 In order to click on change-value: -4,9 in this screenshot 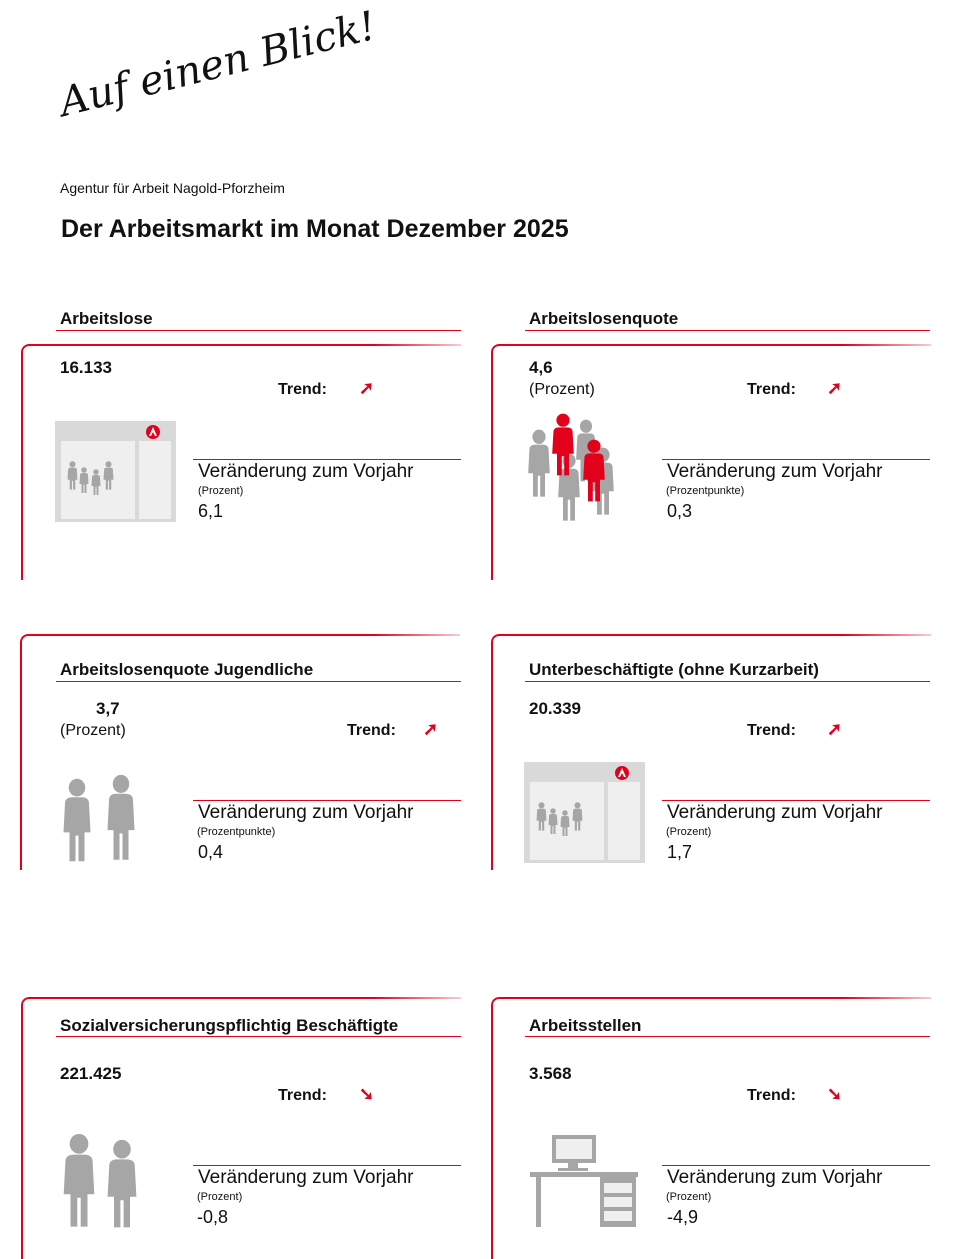, I will do `click(683, 1217)`.